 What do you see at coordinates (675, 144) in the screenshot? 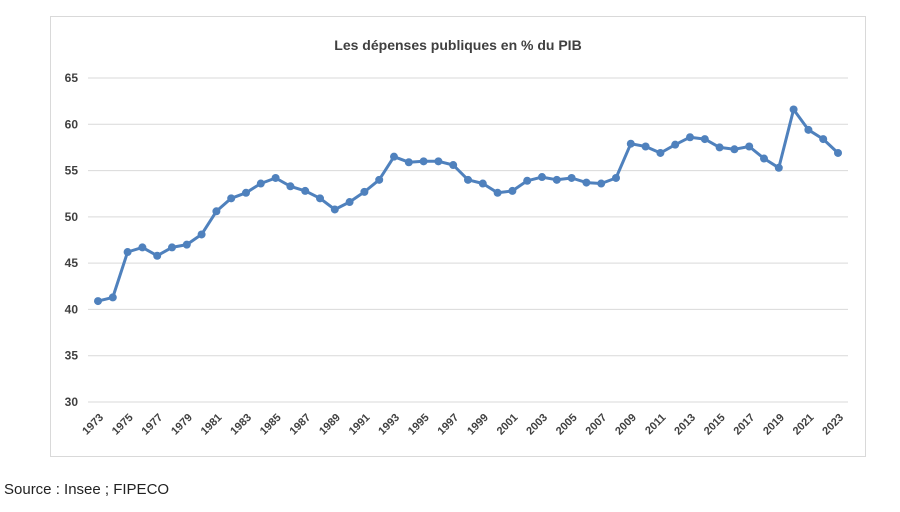
I see `data-point-2012` at bounding box center [675, 144].